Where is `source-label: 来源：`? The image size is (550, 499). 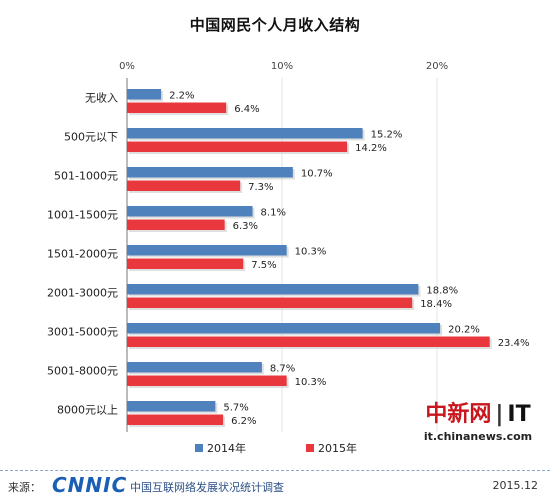
source-label: 来源： is located at coordinates (24, 487).